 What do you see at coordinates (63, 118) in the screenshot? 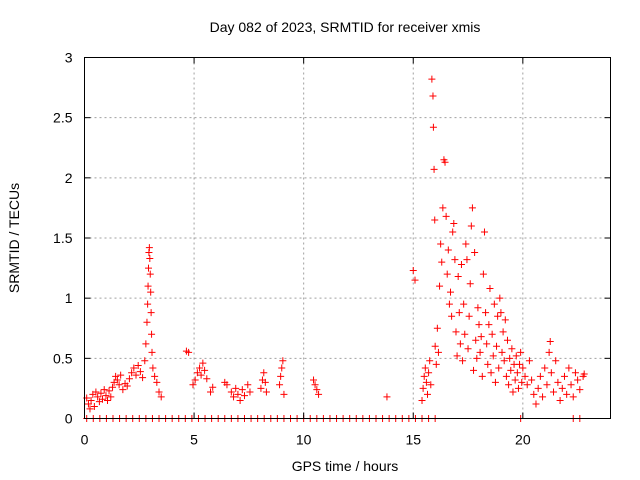
I see `y-tick-label: 2.5` at bounding box center [63, 118].